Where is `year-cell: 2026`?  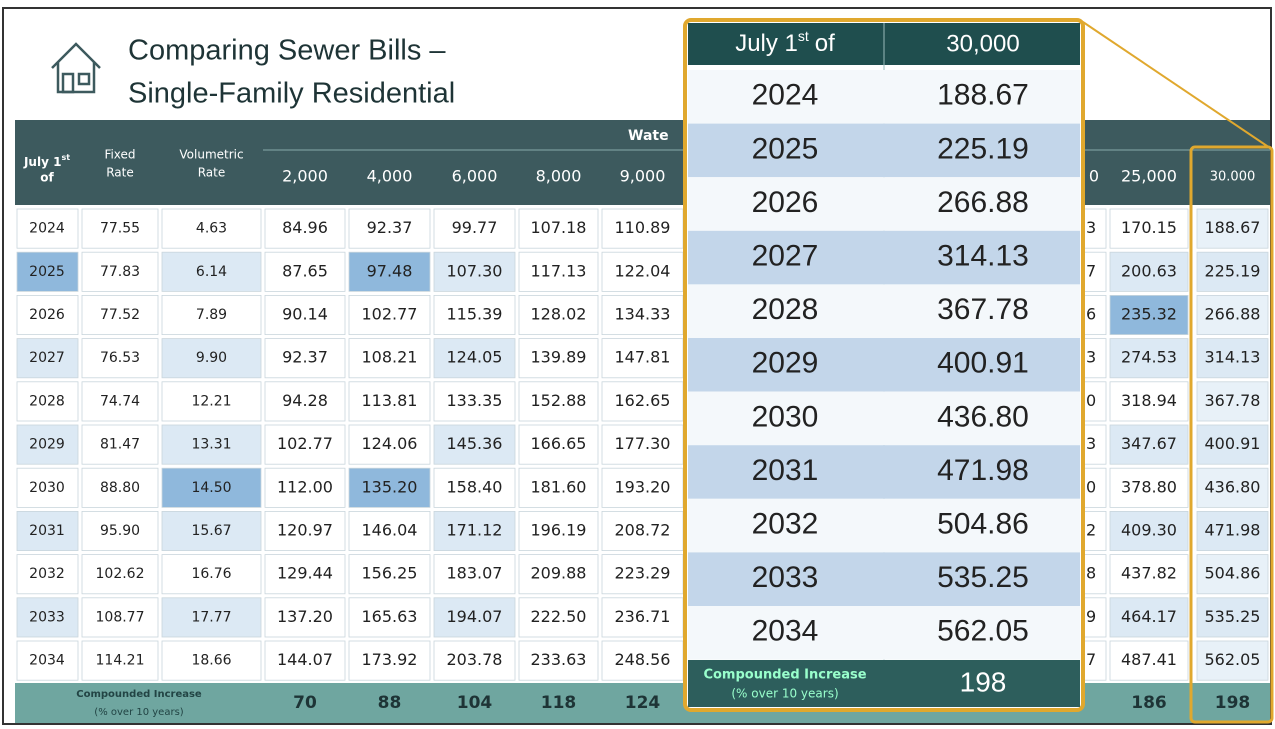 year-cell: 2026 is located at coordinates (47, 315).